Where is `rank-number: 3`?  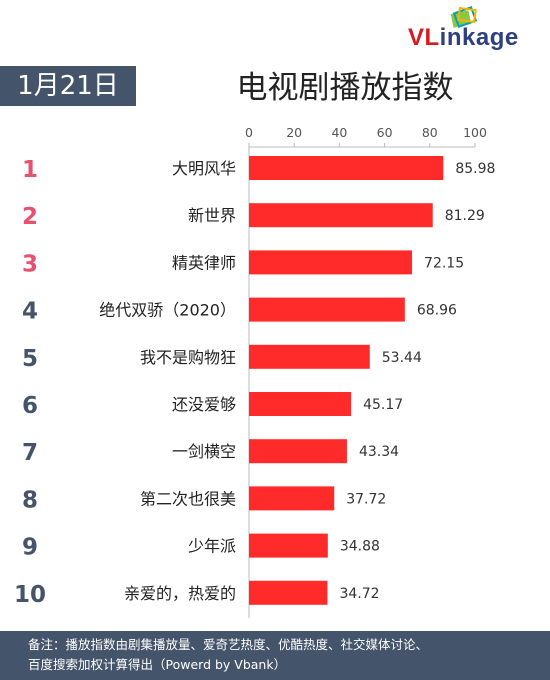 rank-number: 3 is located at coordinates (30, 264).